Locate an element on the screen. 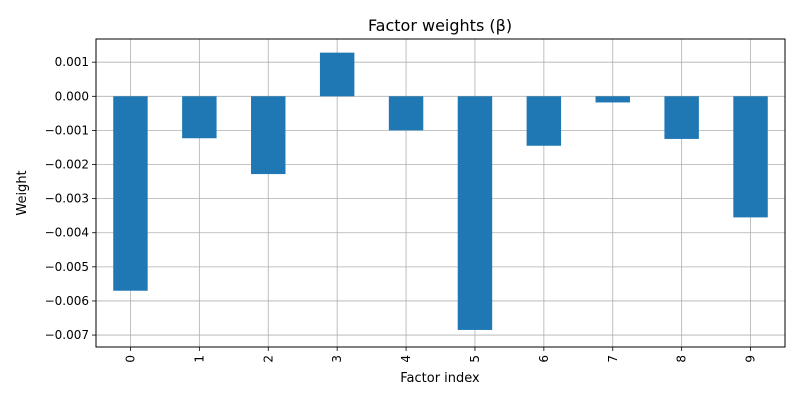 Image resolution: width=800 pixels, height=400 pixels. x-axis-ticks: 0 1 2 3 4 5 6 7 8 9 is located at coordinates (440, 355).